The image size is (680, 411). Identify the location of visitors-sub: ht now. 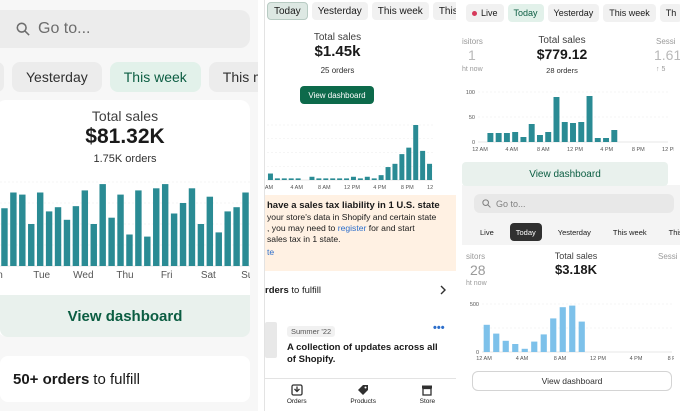
(472, 69).